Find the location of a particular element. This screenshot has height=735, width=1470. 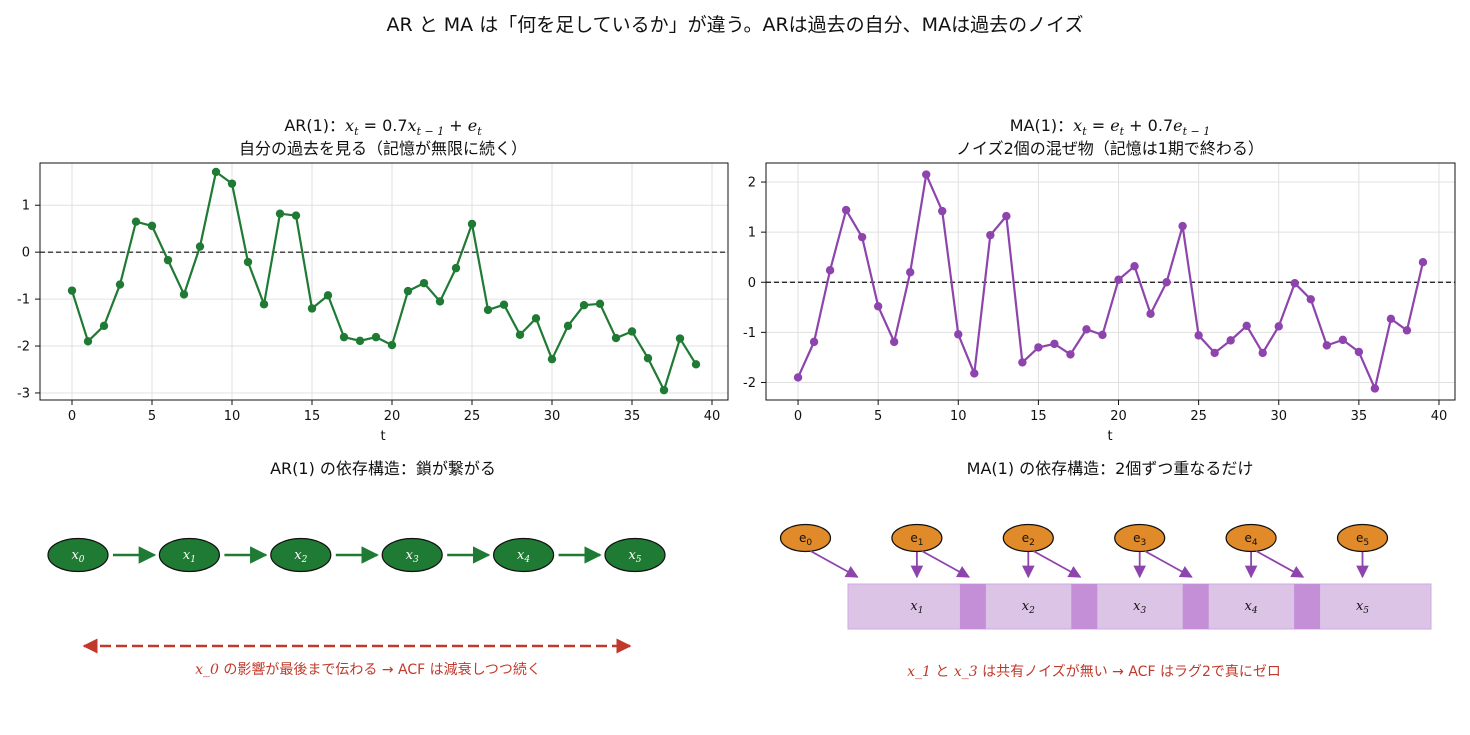

ar-y-tick-label: -3 is located at coordinates (23, 393).